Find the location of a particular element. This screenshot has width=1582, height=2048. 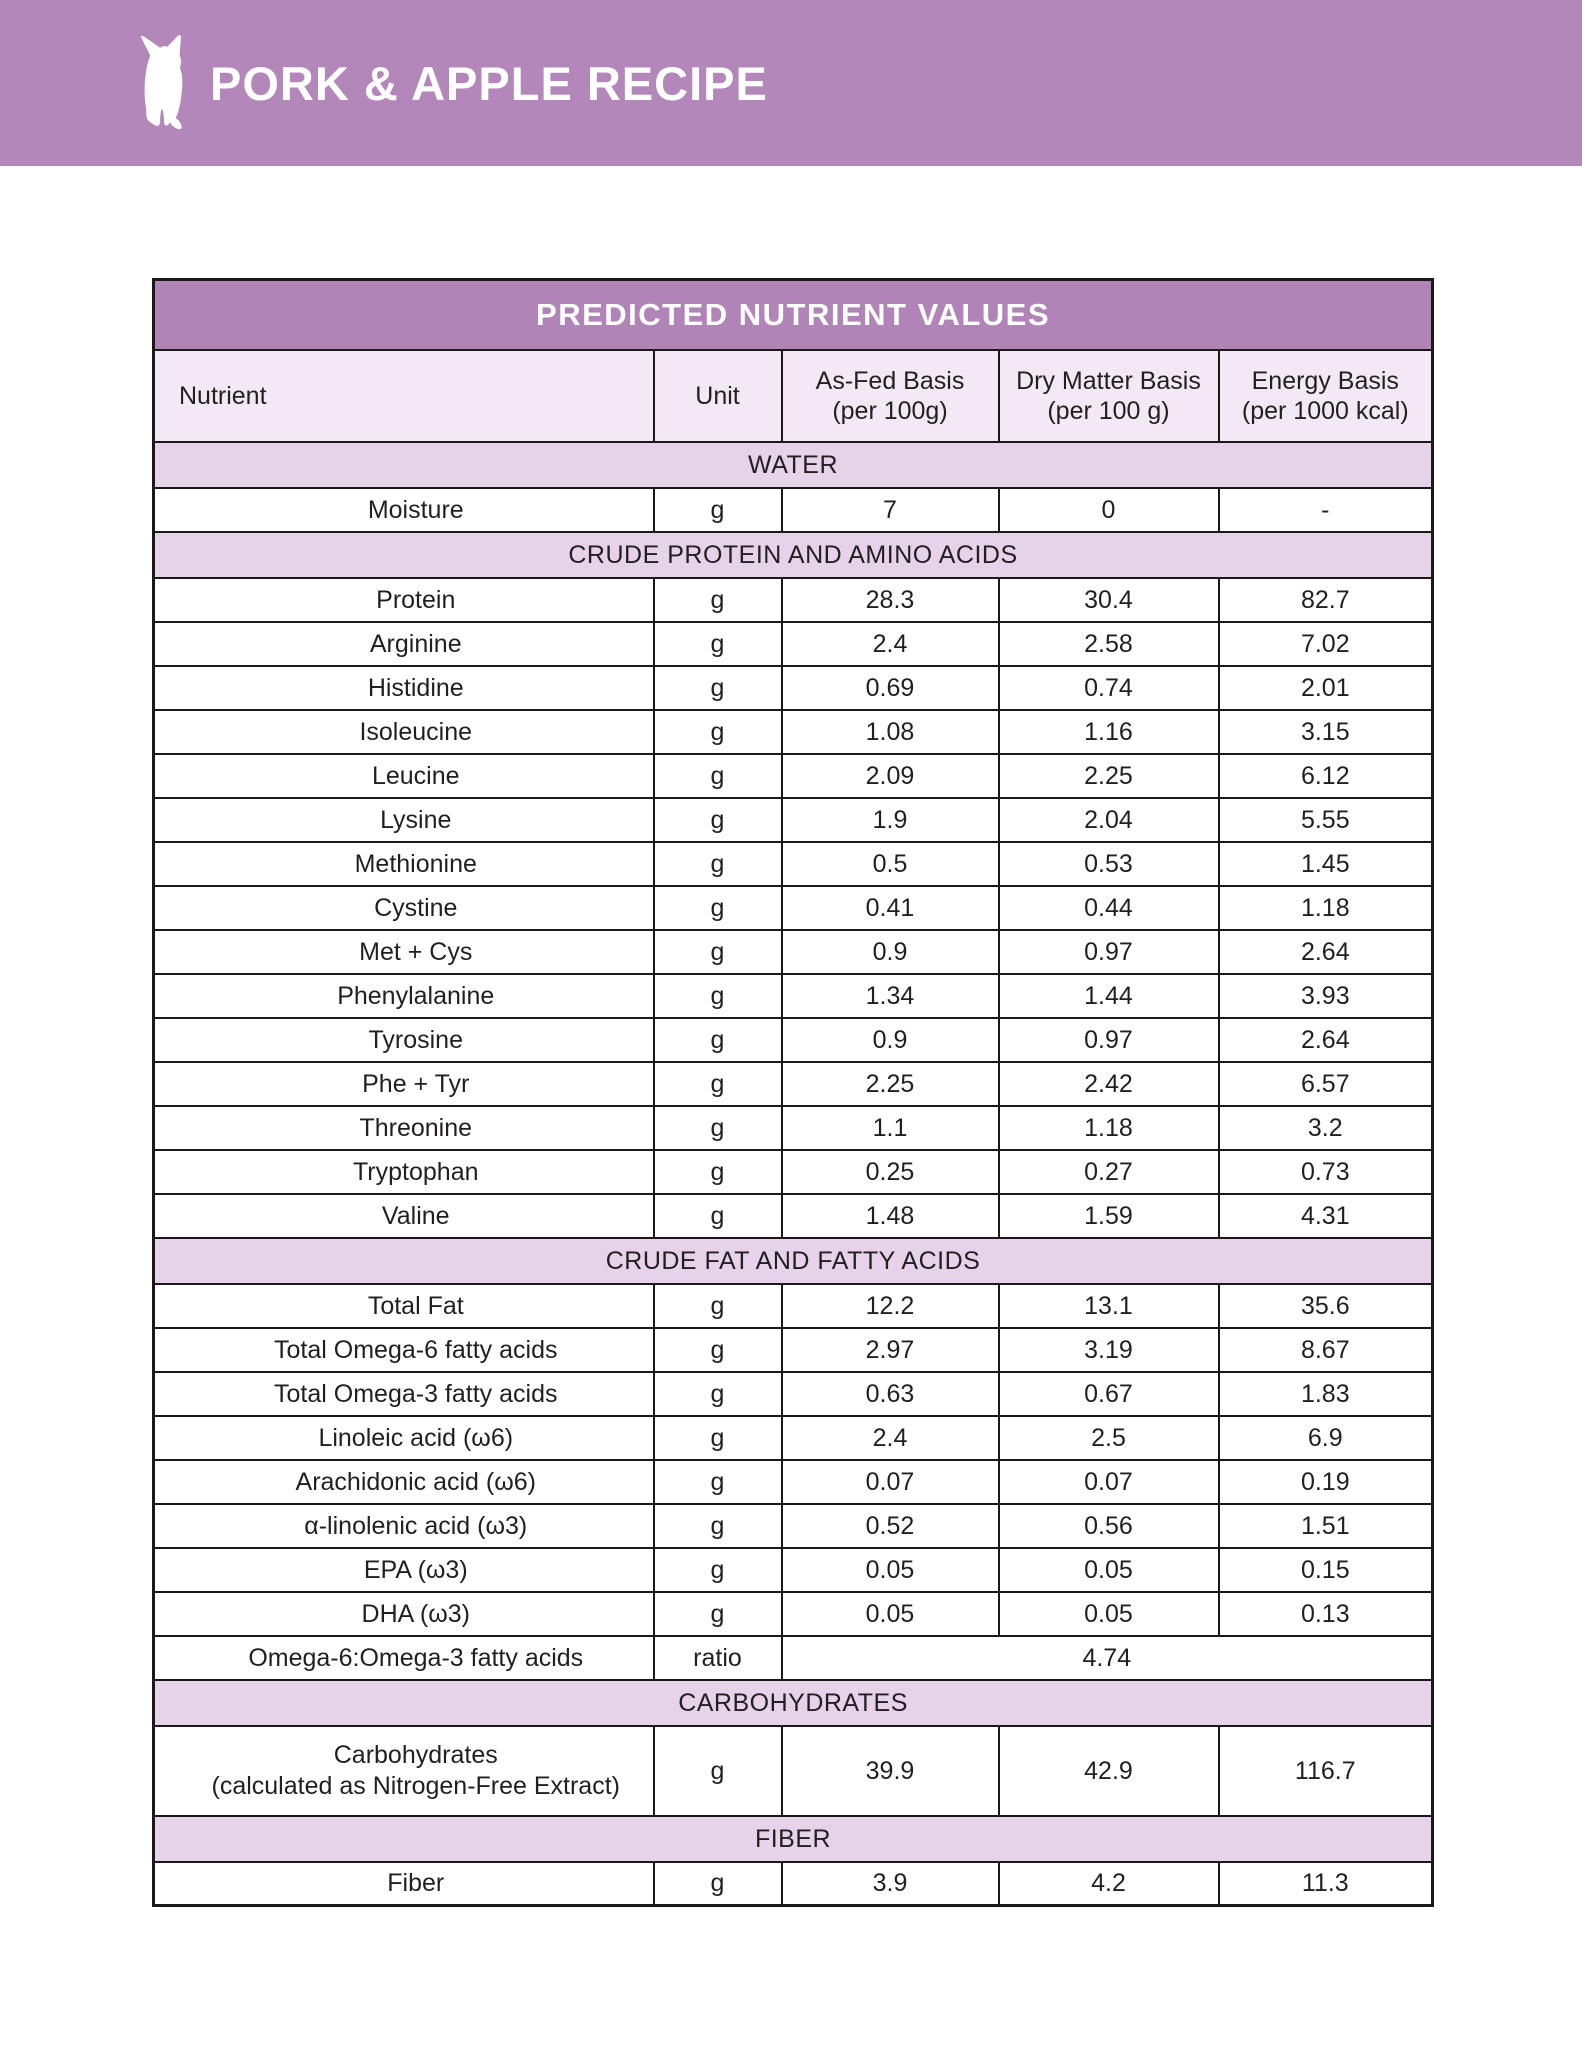

as-fed-cell: 0.9 is located at coordinates (890, 1039).